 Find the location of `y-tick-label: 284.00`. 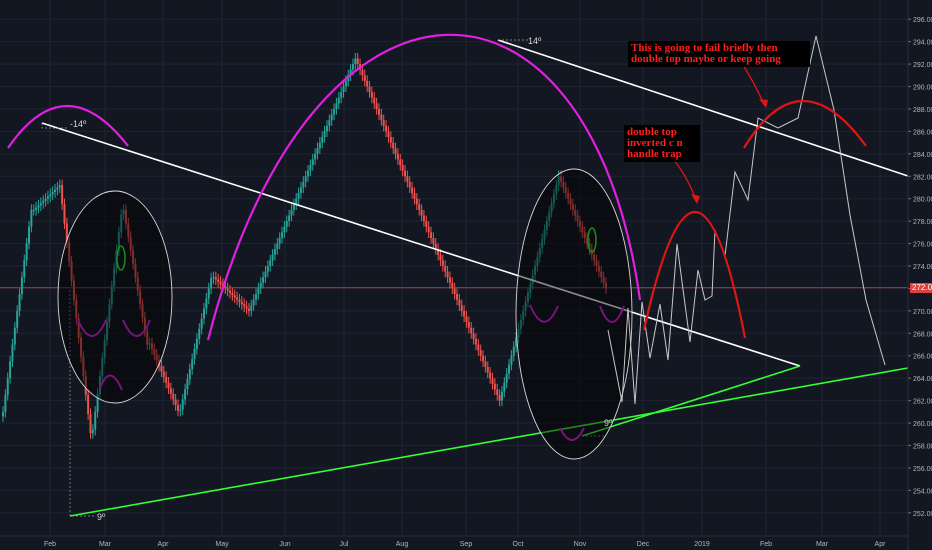

y-tick-label: 284.00 is located at coordinates (922, 155).